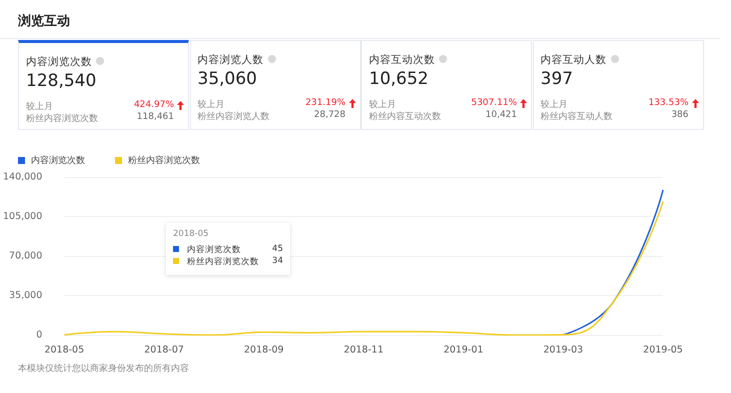 The image size is (731, 393). I want to click on text: 内容浏览人数, so click(231, 60).